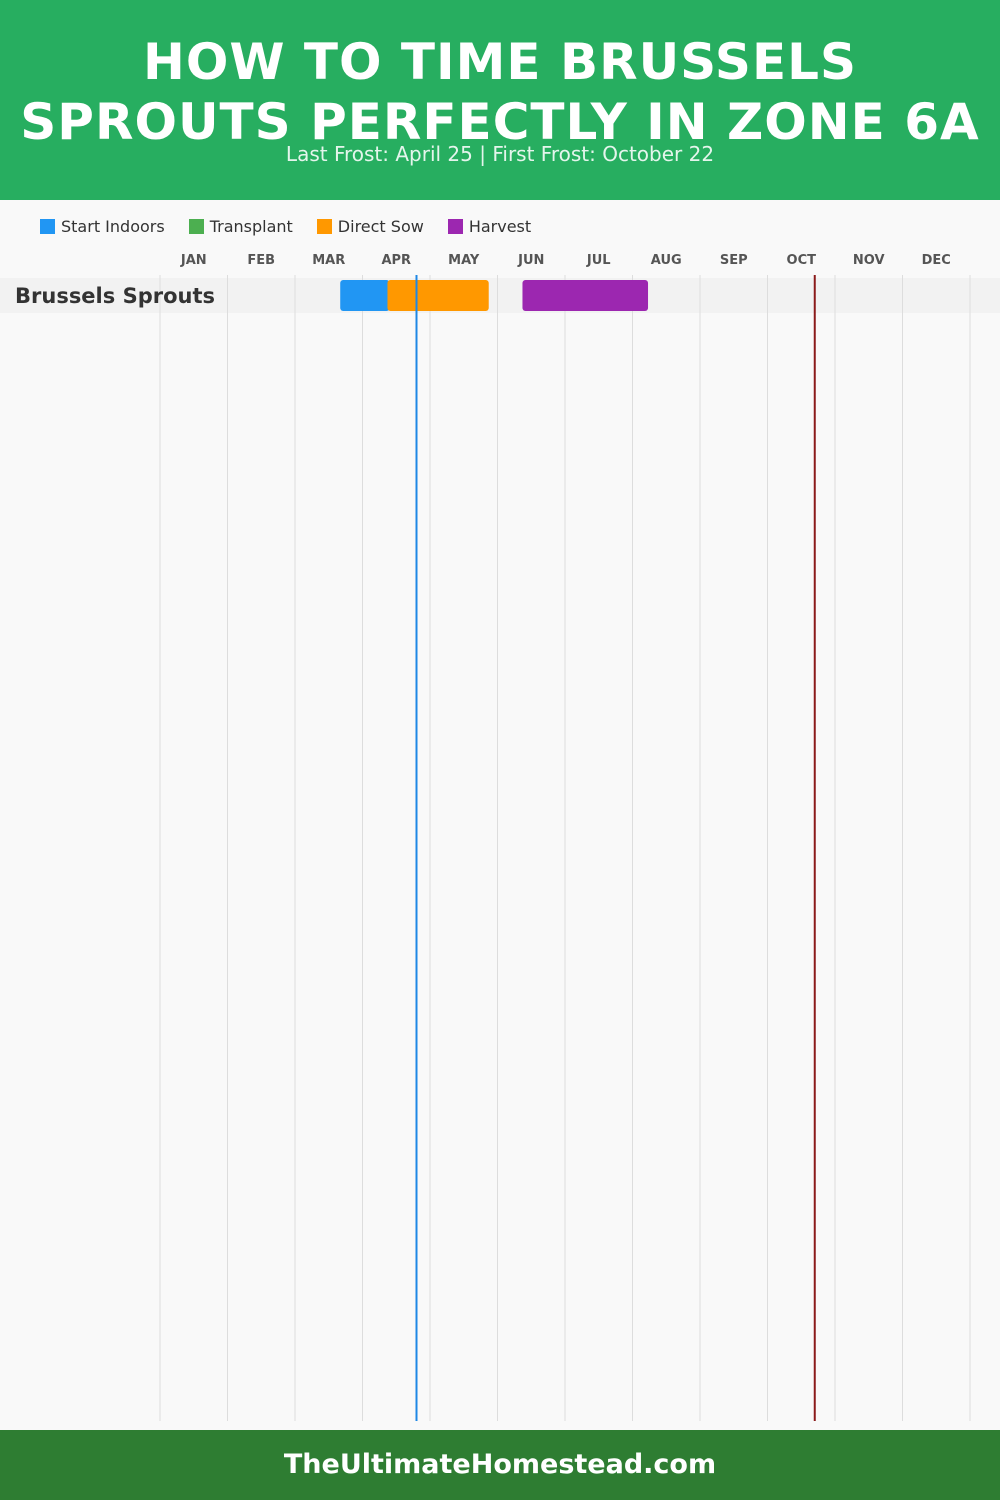 The width and height of the screenshot is (1000, 1500). Describe the element at coordinates (585, 295) in the screenshot. I see `bar-harvest` at that location.